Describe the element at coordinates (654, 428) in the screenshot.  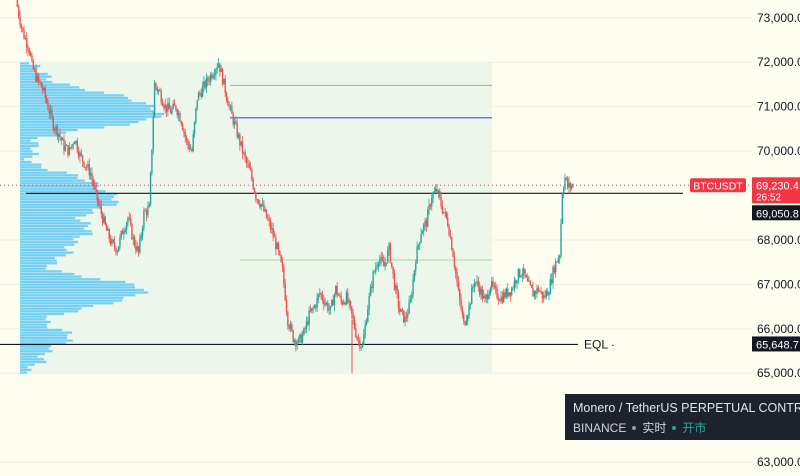
I see `tooltip-mode: 实时` at that location.